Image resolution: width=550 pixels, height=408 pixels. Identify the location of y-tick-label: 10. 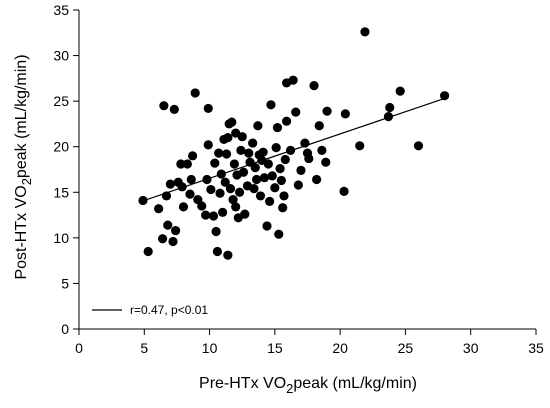
(61, 238).